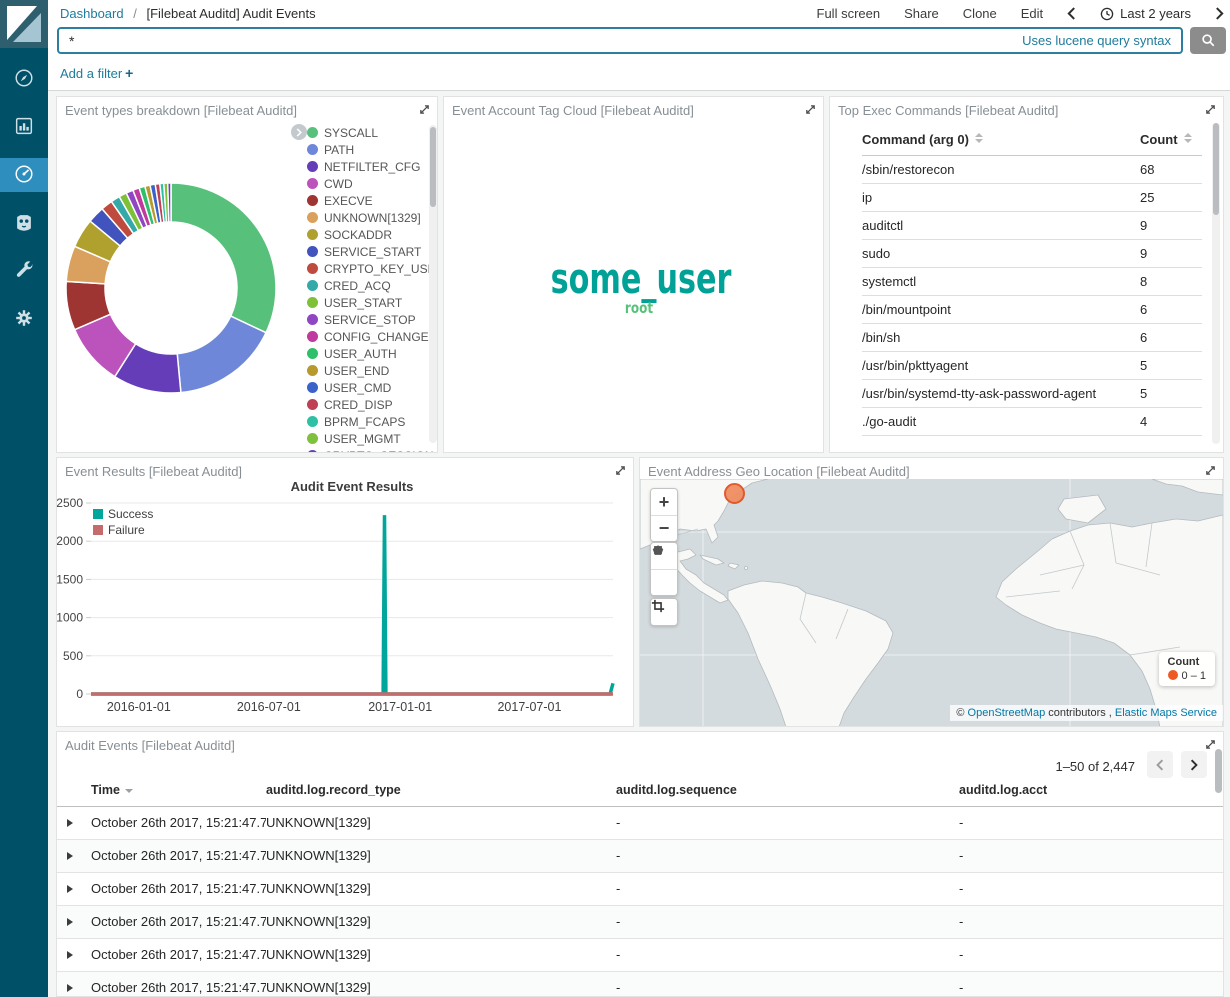 Image resolution: width=1230 pixels, height=997 pixels. I want to click on table-row: /usr/bin/pkttyagent 5, so click(1032, 365).